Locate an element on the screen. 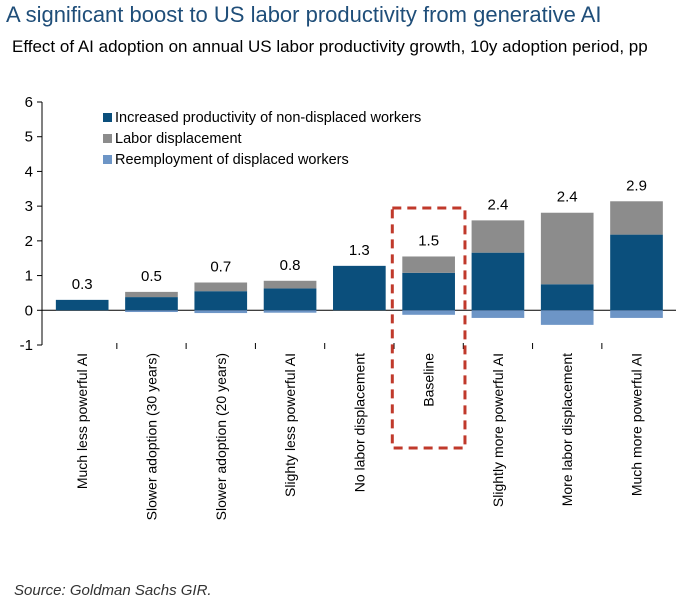 The image size is (680, 613). y-tick-label: 5 is located at coordinates (29, 137).